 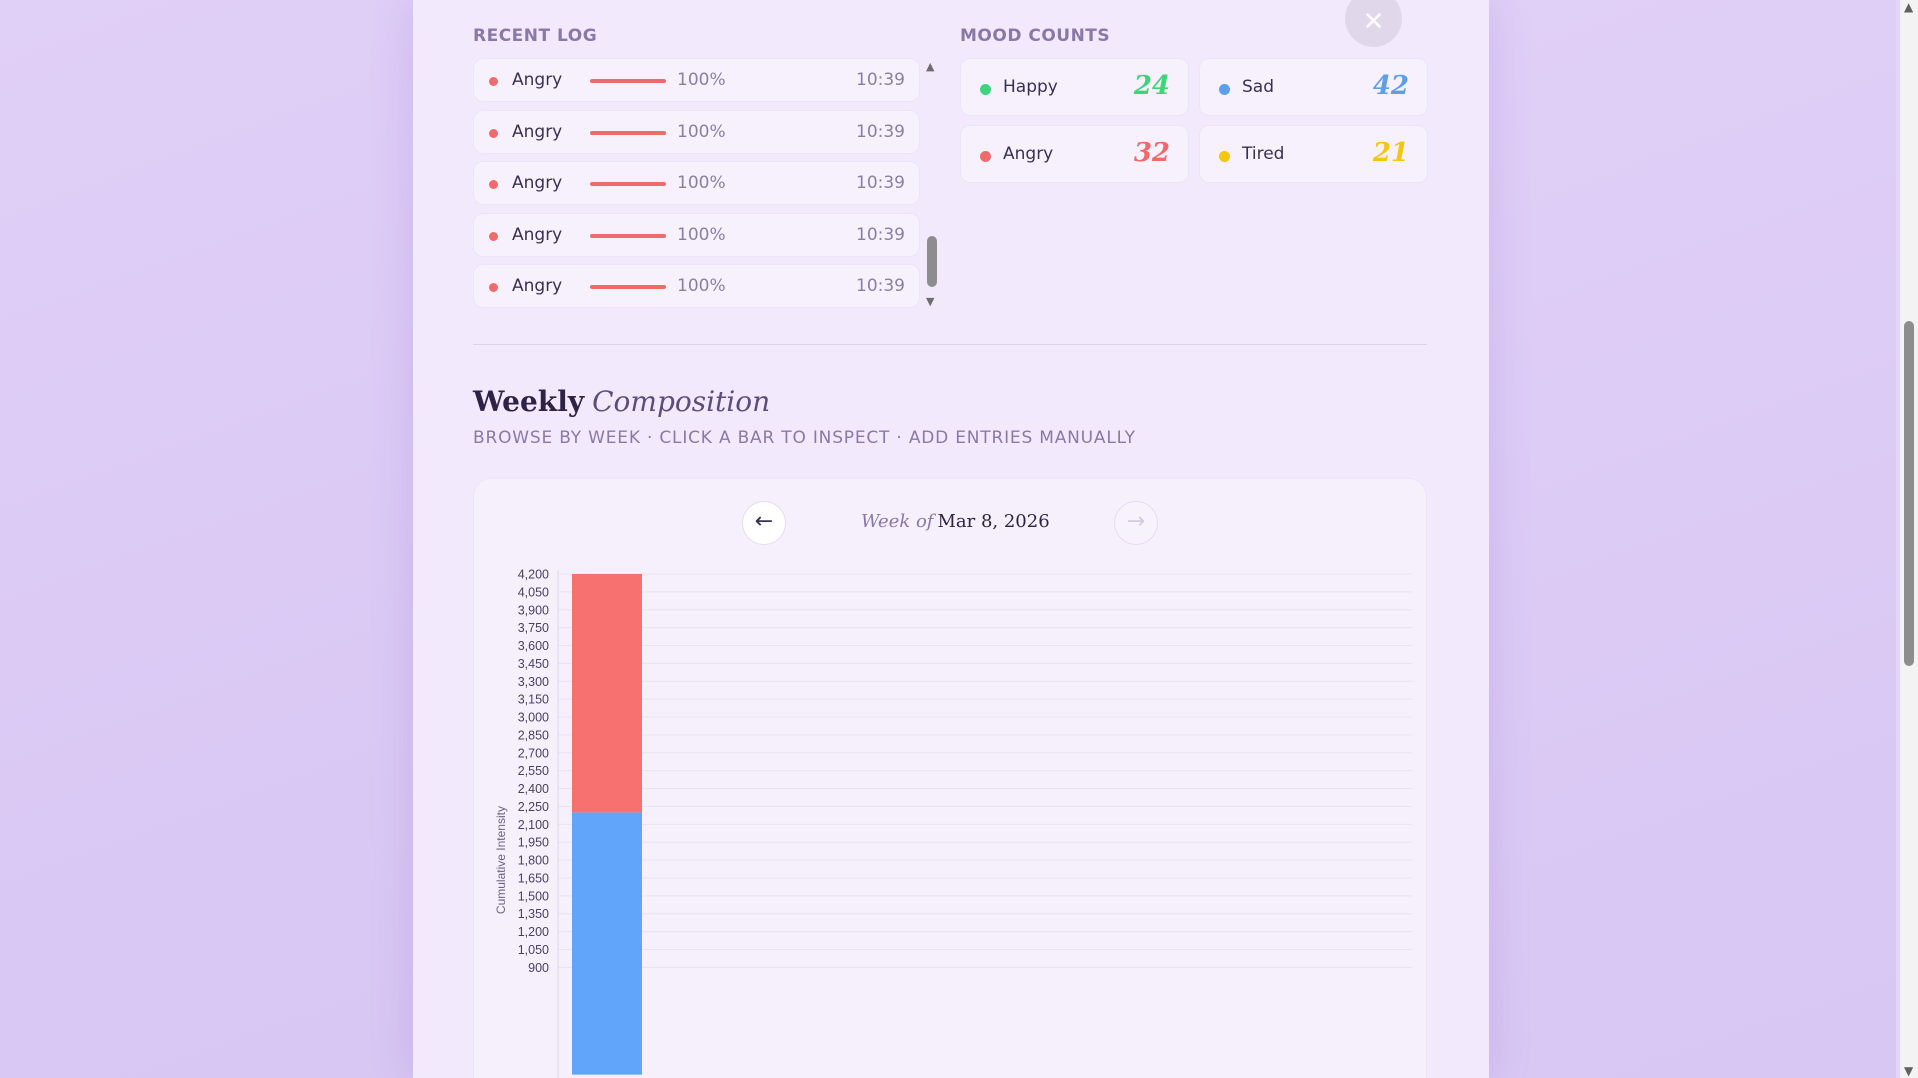 I want to click on y-axis-label: Cumulative Intensity, so click(x=501, y=860).